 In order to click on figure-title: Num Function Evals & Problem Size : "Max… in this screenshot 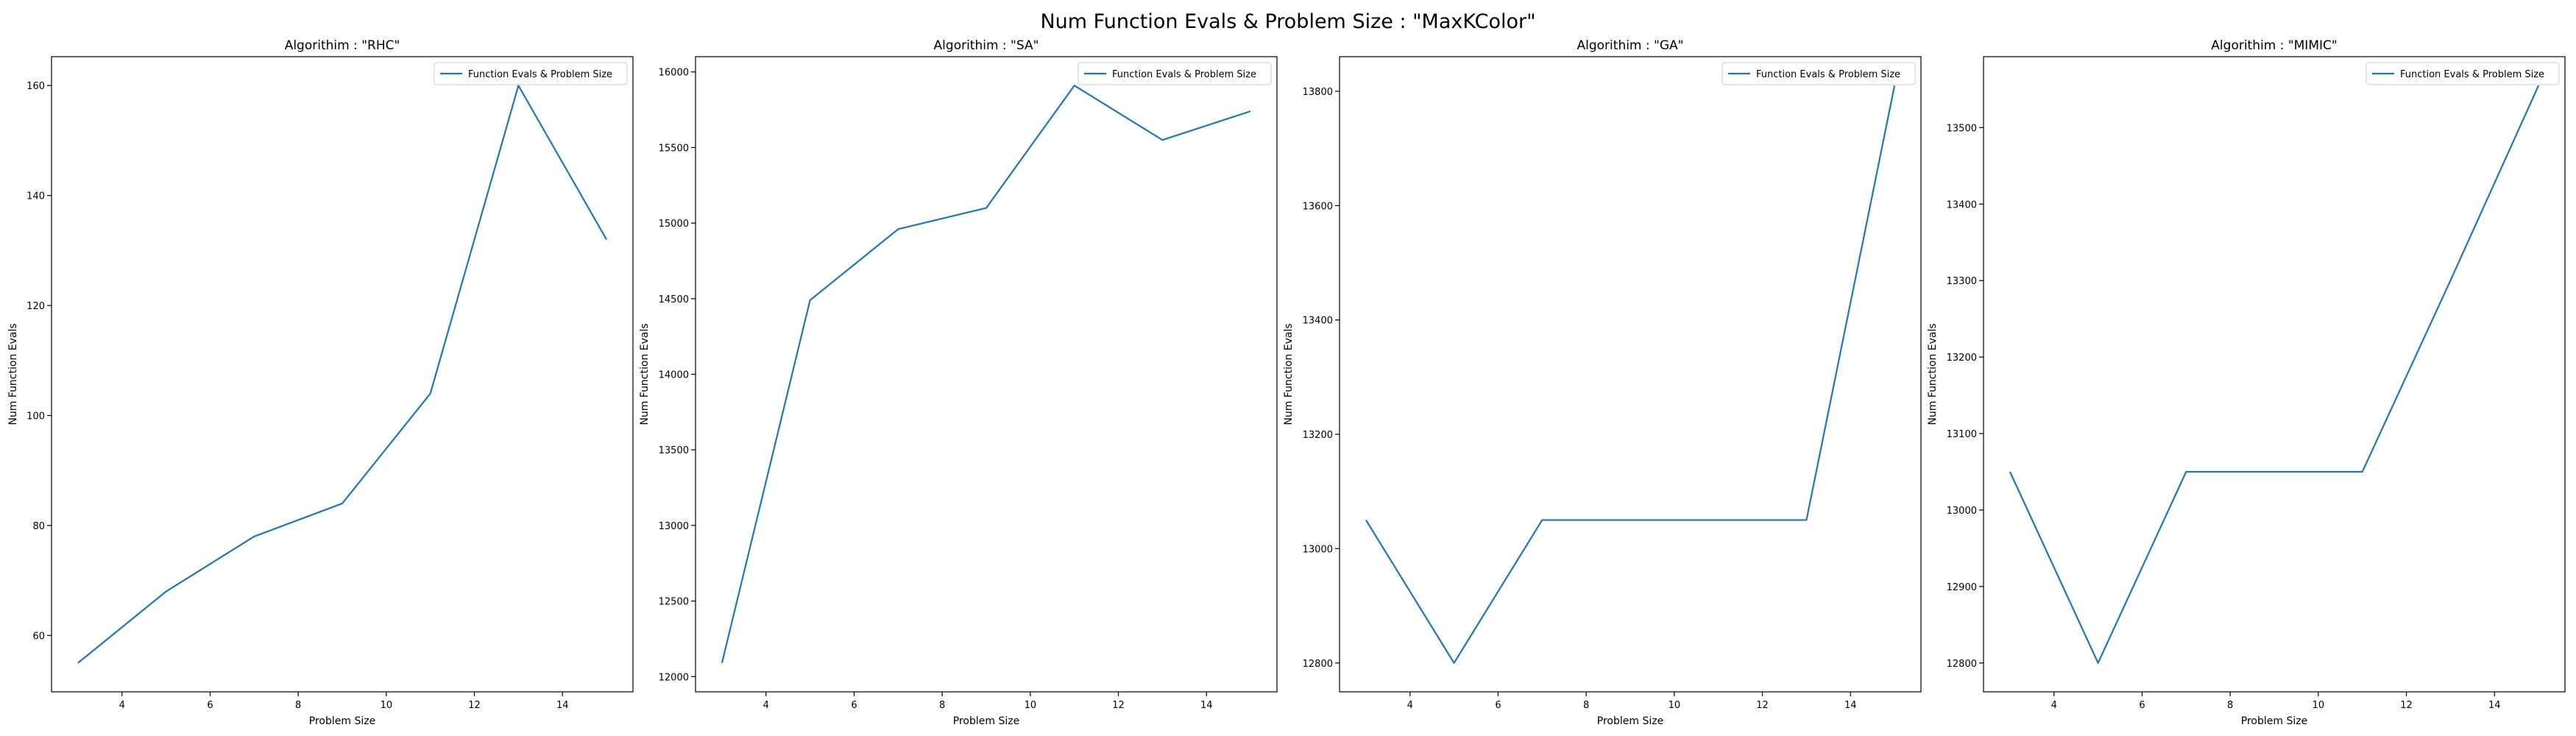, I will do `click(1288, 21)`.